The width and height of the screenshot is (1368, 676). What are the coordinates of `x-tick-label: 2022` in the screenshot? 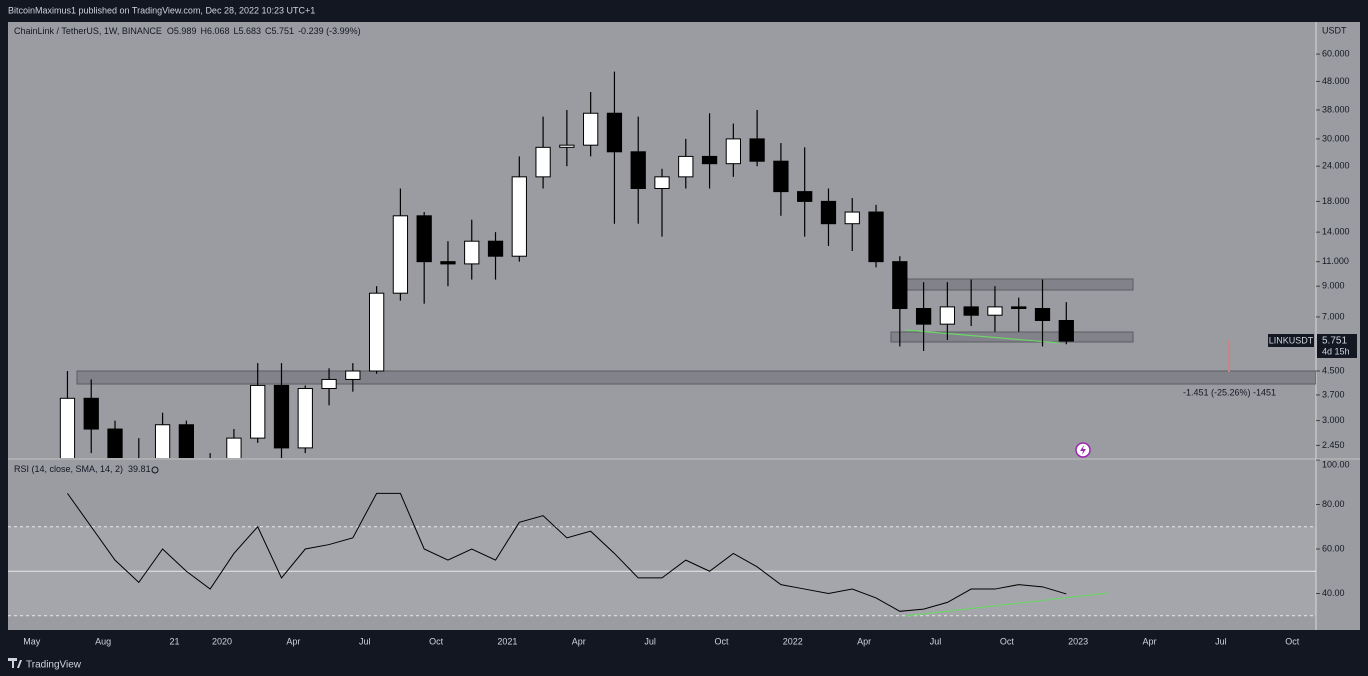 It's located at (793, 641).